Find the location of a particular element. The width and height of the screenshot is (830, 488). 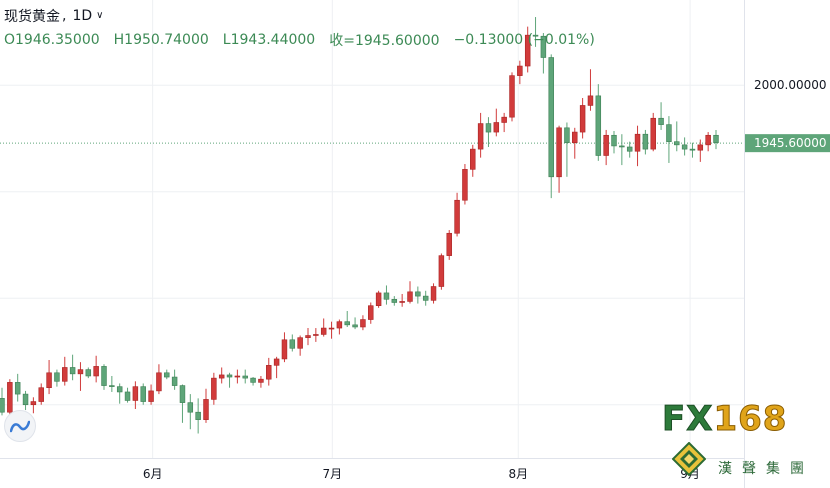

open-value: O1946.35000 is located at coordinates (52, 40).